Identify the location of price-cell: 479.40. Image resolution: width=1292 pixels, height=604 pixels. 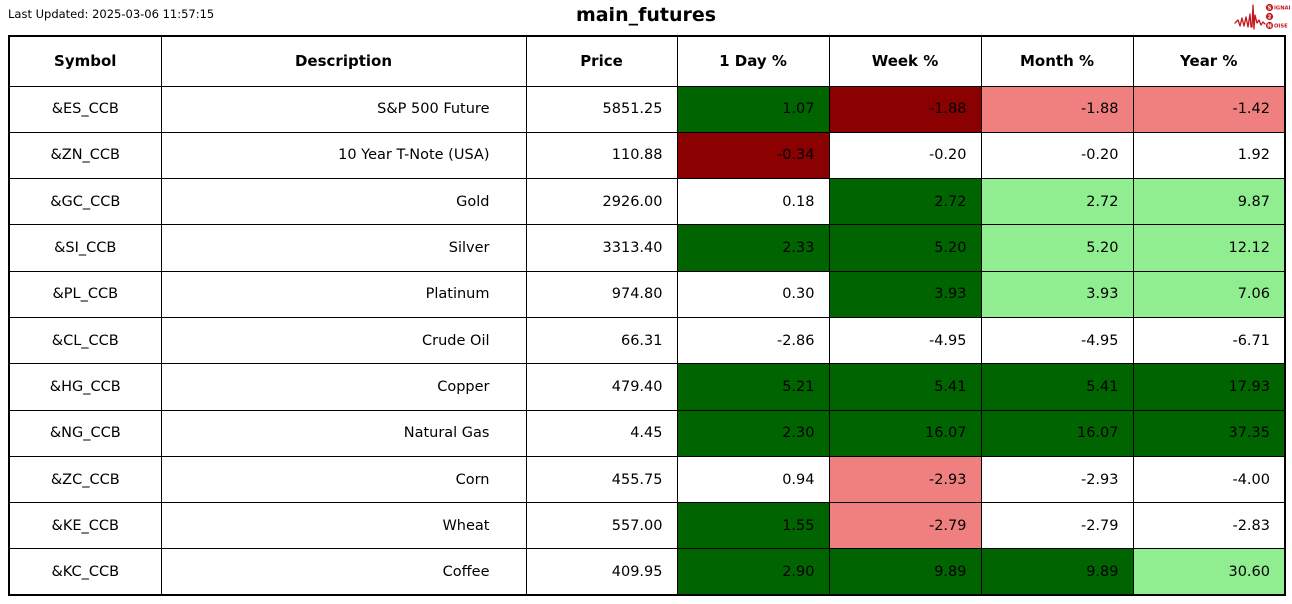
(601, 387).